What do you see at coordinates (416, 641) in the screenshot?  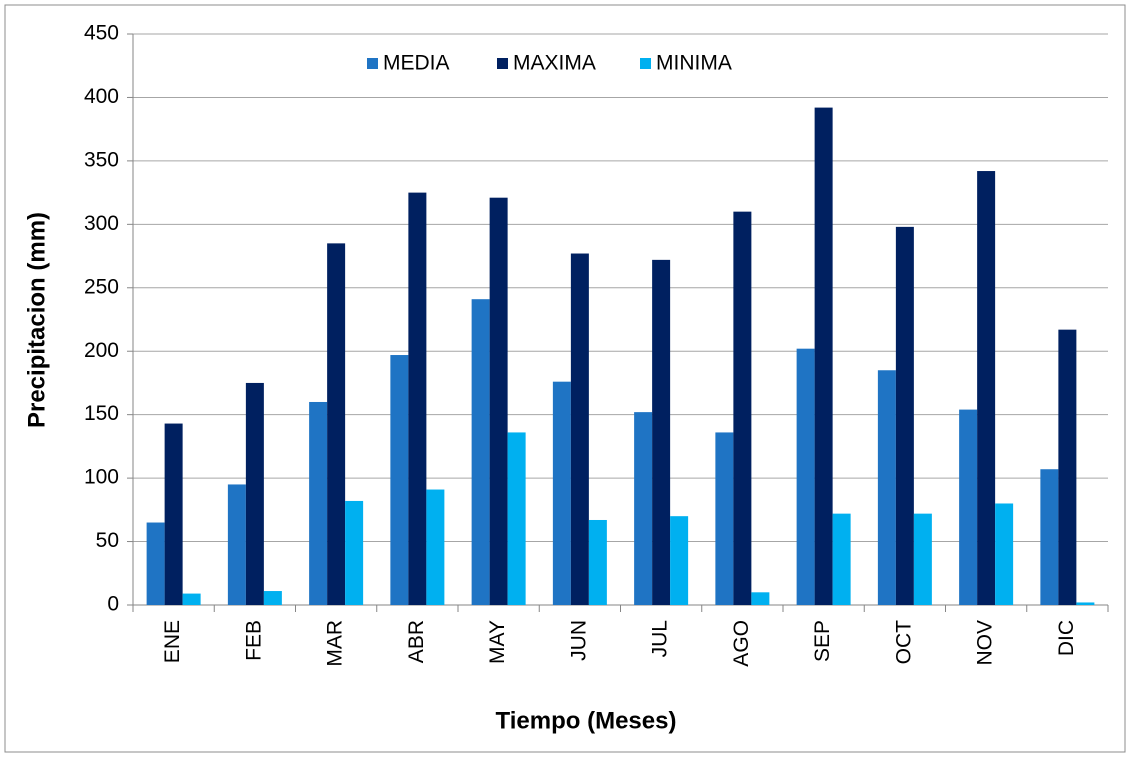 I see `x-tick-label: ABR` at bounding box center [416, 641].